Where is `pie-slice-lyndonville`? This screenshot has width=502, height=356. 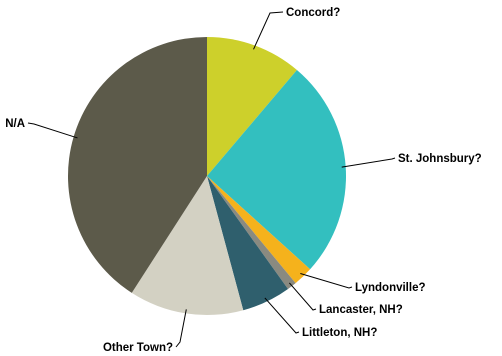
pie-slice-lyndonville is located at coordinates (259, 230).